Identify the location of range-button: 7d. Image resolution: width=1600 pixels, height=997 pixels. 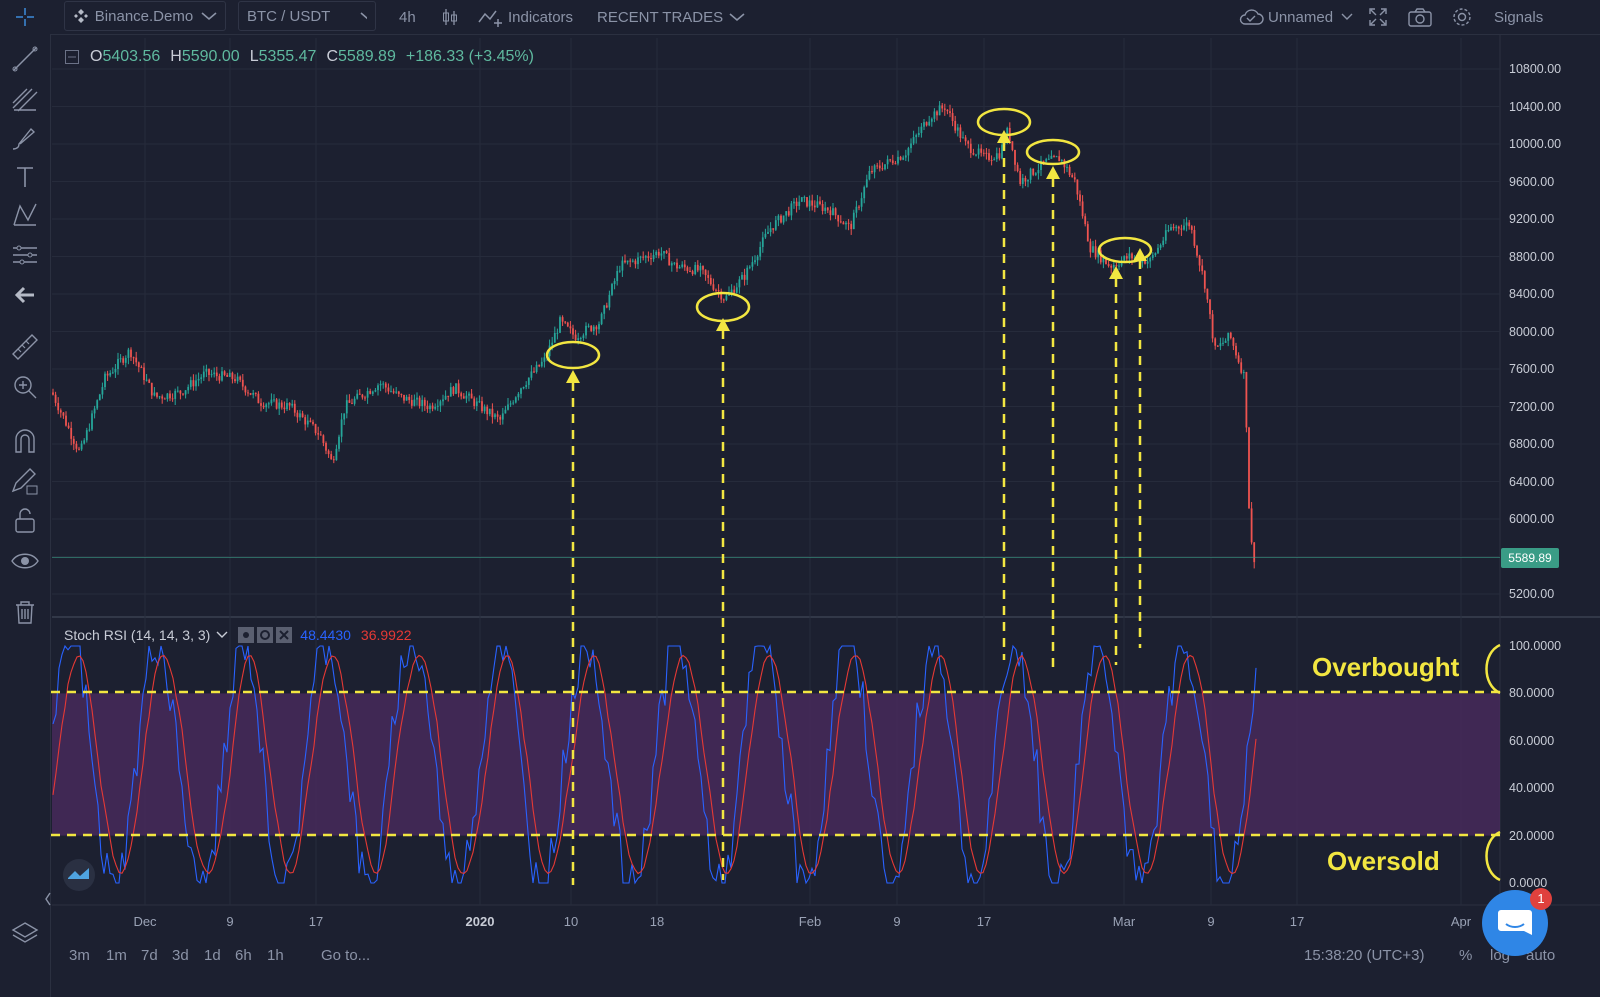
(149, 955).